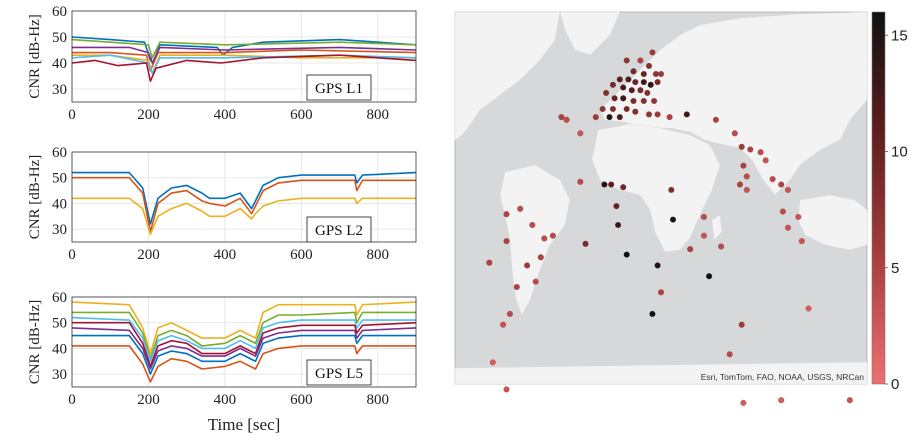  I want to click on x-tick-label: 400, so click(225, 400).